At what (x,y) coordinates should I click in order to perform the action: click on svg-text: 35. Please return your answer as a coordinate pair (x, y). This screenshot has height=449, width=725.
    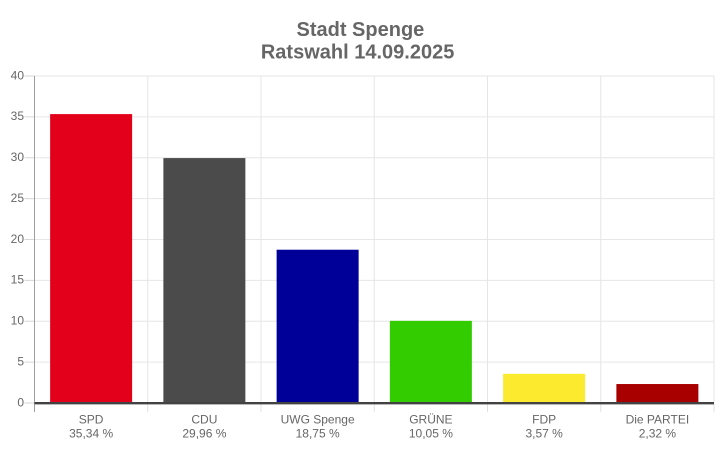
    Looking at the image, I should click on (18, 116).